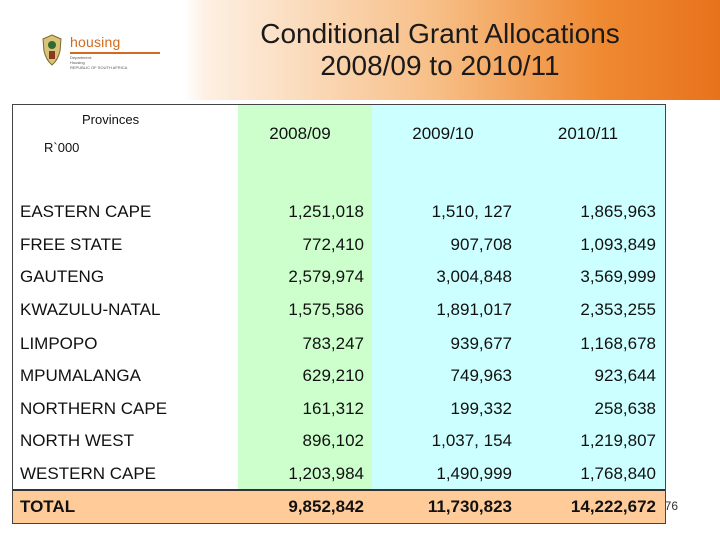 The image size is (720, 540). What do you see at coordinates (625, 375) in the screenshot?
I see `value-2010-11: 923,644` at bounding box center [625, 375].